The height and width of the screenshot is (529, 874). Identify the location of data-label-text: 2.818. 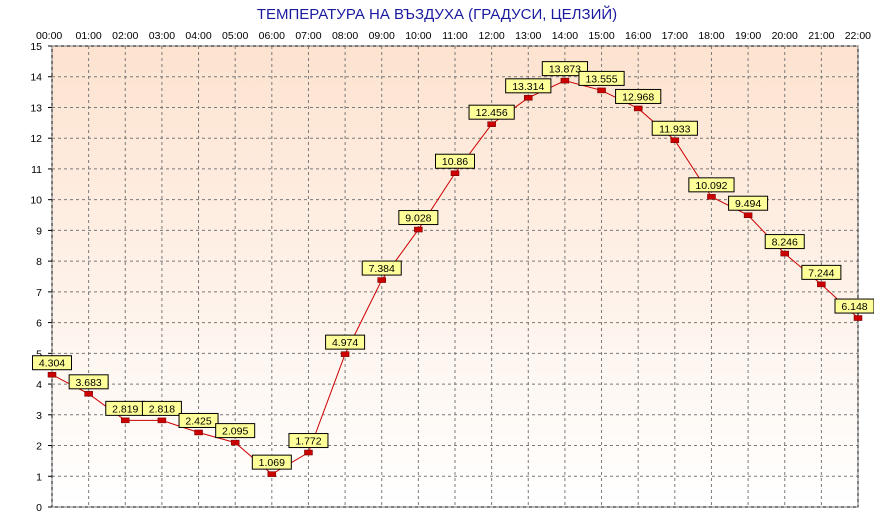
(162, 409).